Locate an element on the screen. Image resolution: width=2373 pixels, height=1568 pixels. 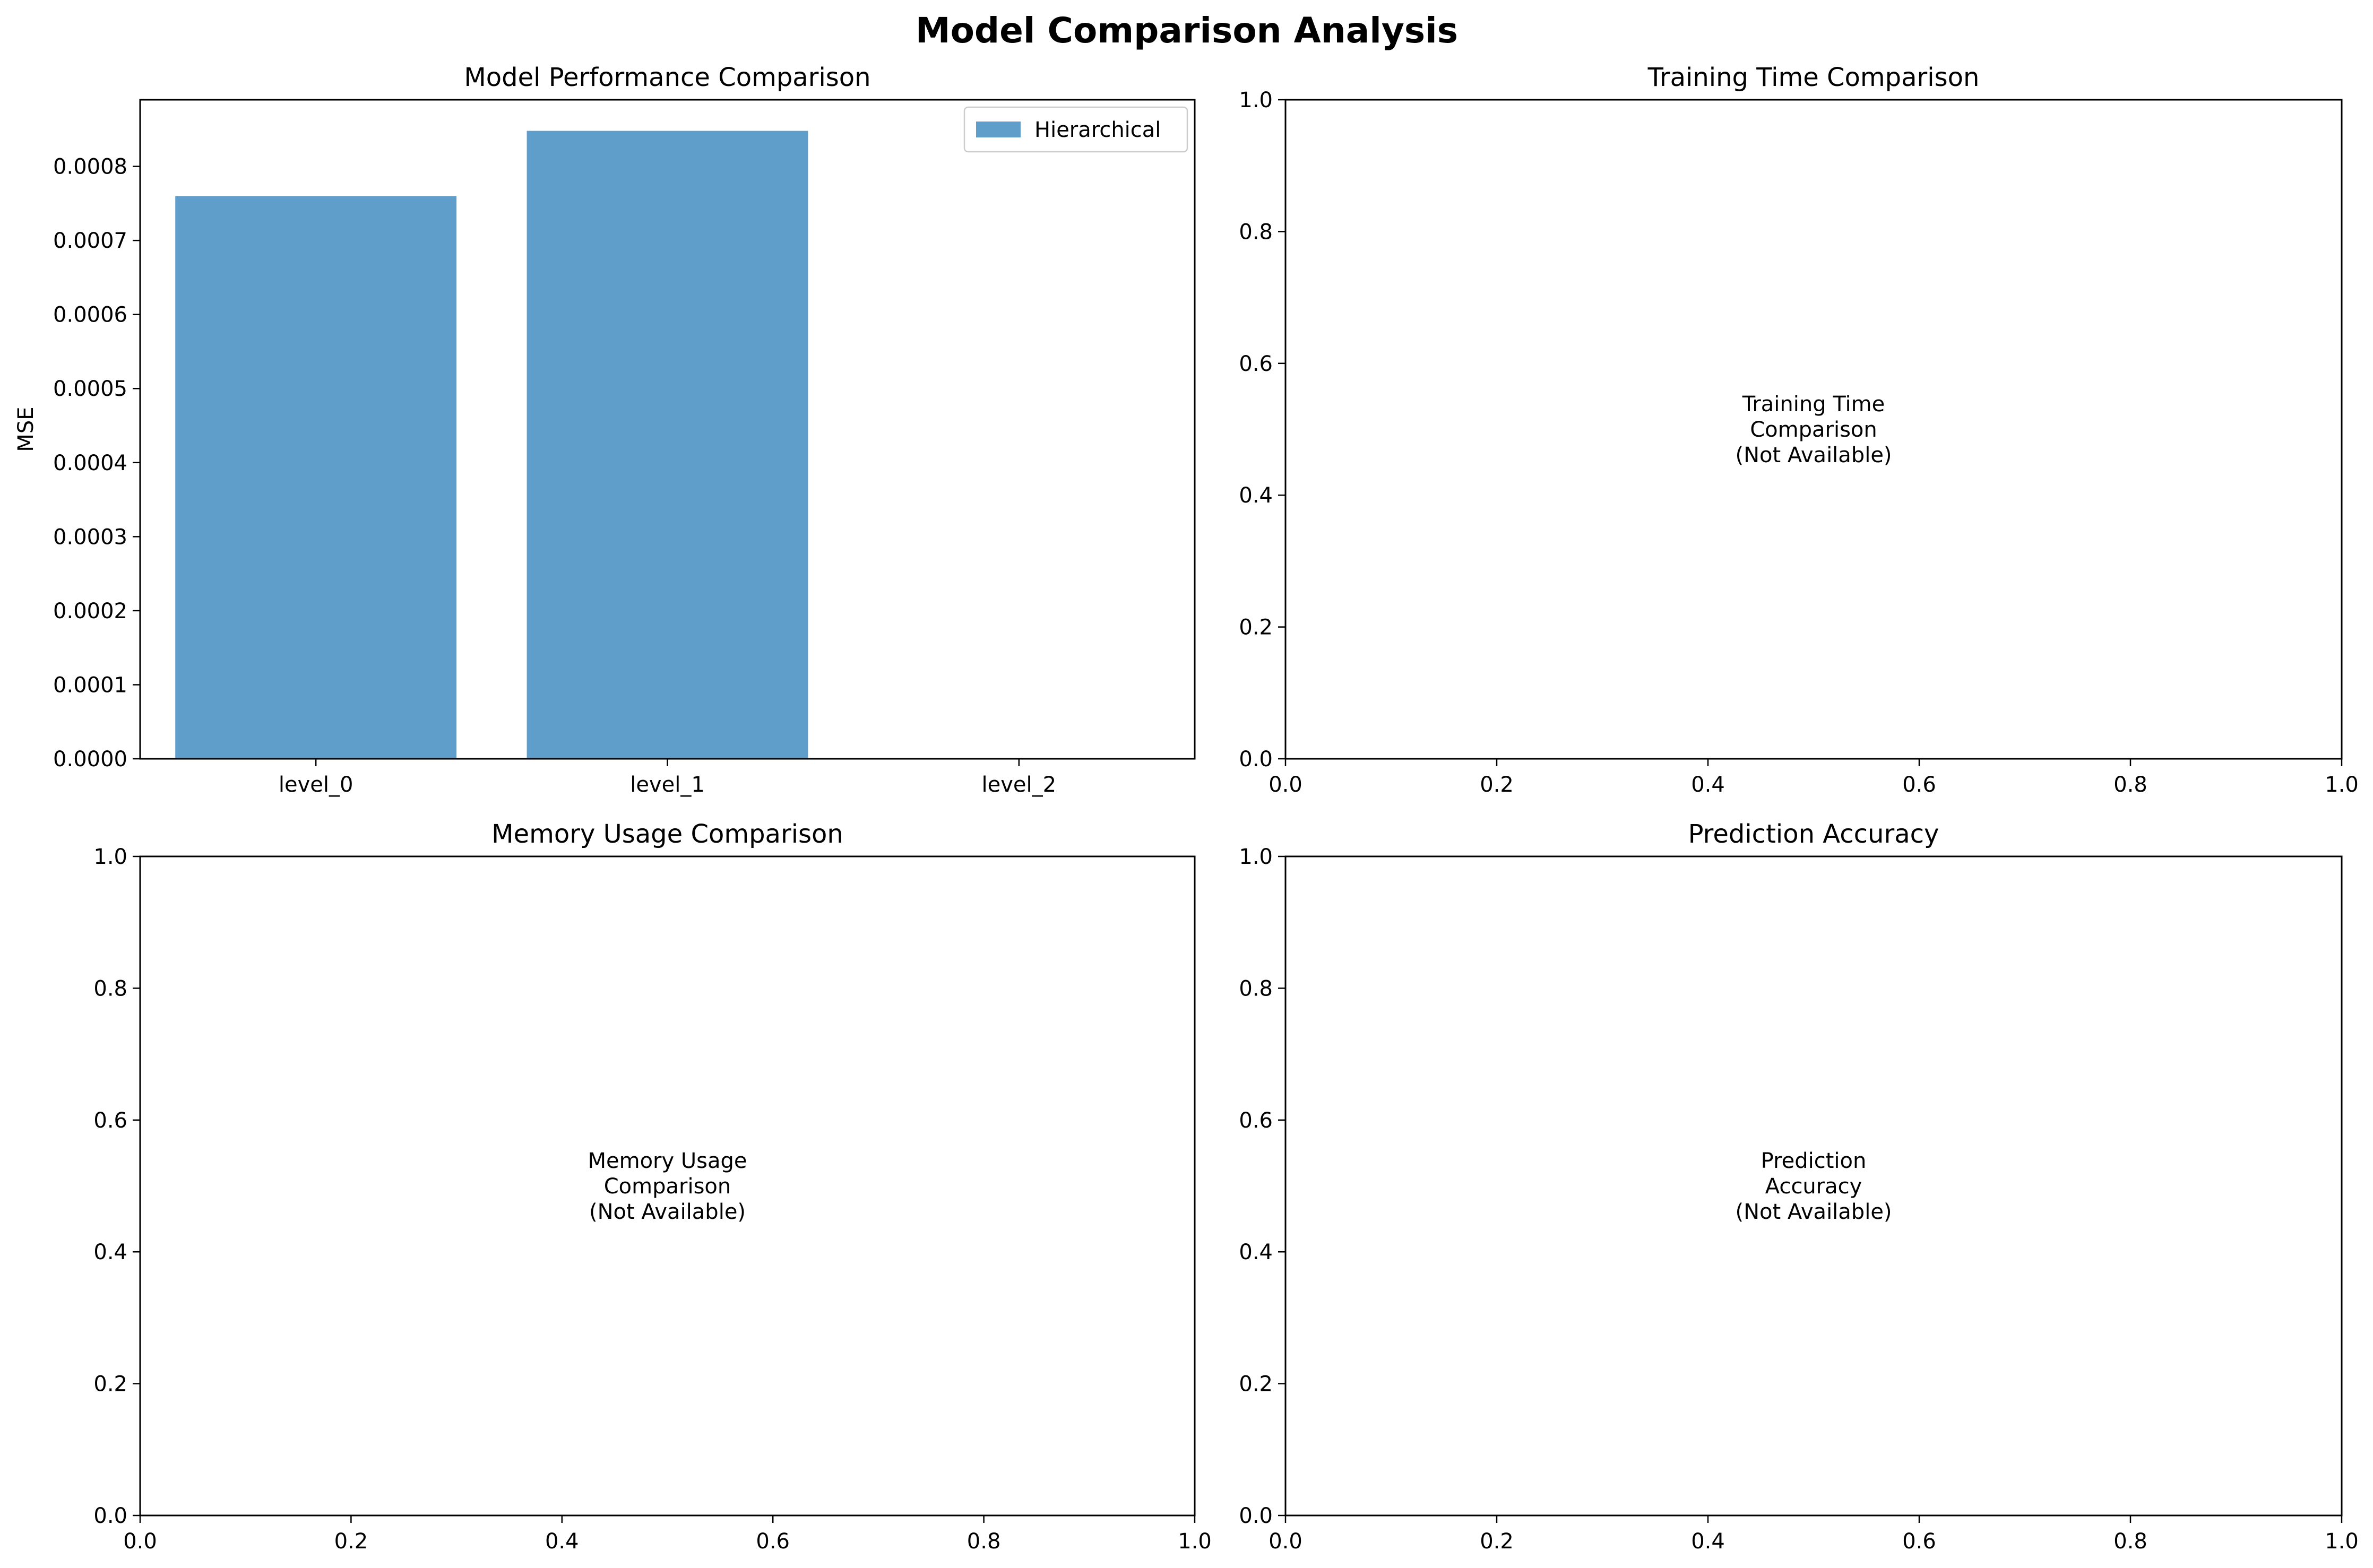
y-tick-label: 0.0001 is located at coordinates (90, 685).